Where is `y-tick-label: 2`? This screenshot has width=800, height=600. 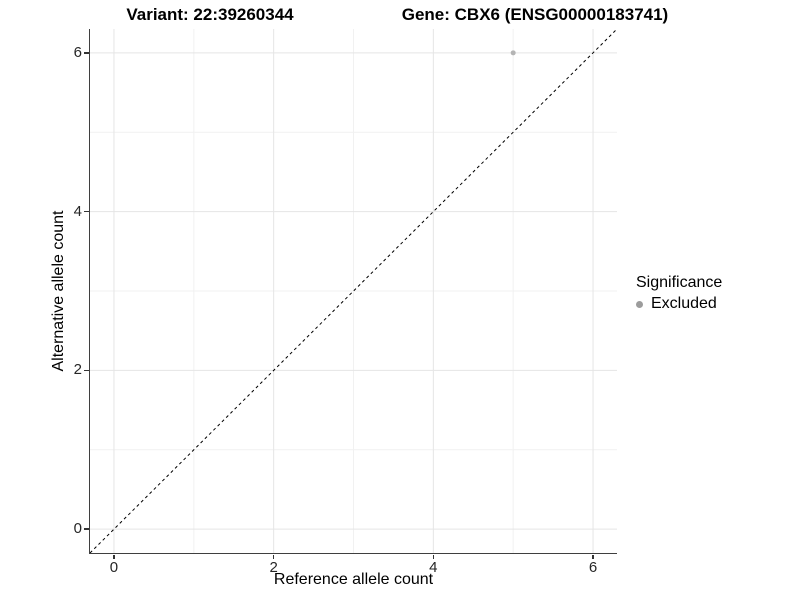 y-tick-label: 2 is located at coordinates (77, 370).